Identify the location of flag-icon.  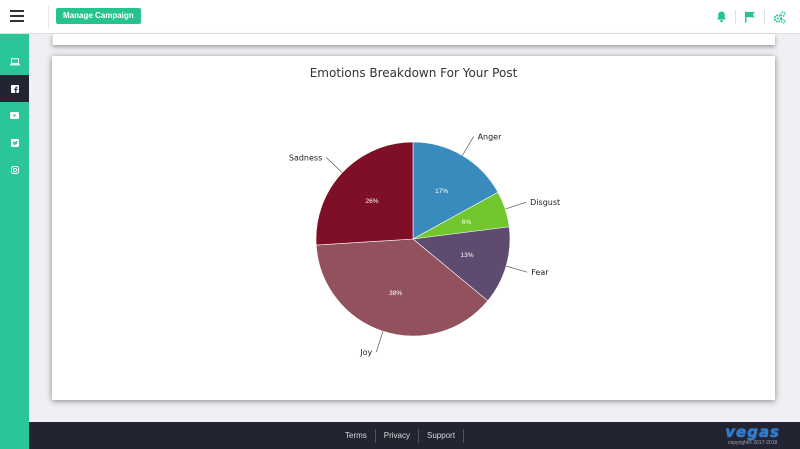
(750, 17).